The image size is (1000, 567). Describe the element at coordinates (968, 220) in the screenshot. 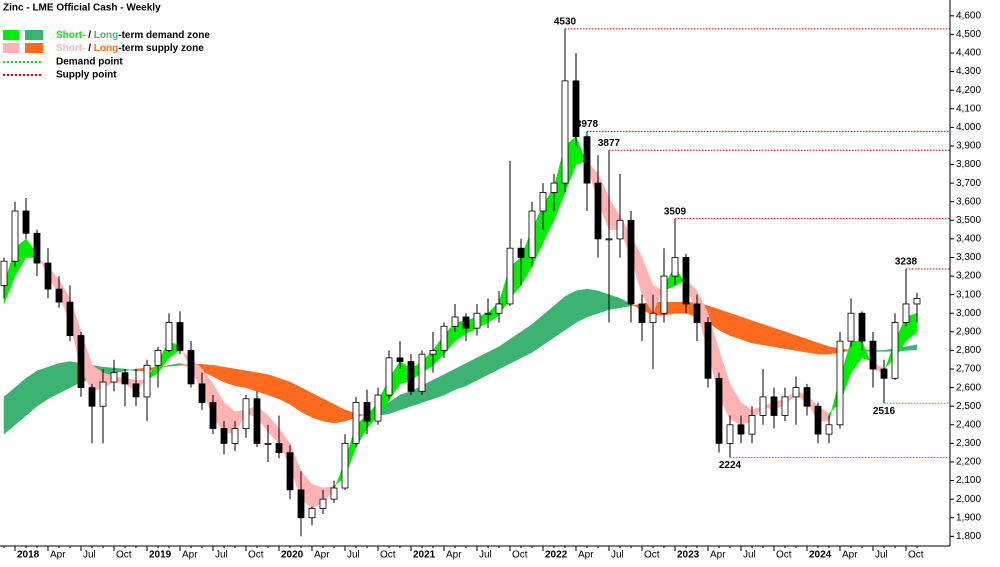

I see `y-tick-label: 3,500` at that location.